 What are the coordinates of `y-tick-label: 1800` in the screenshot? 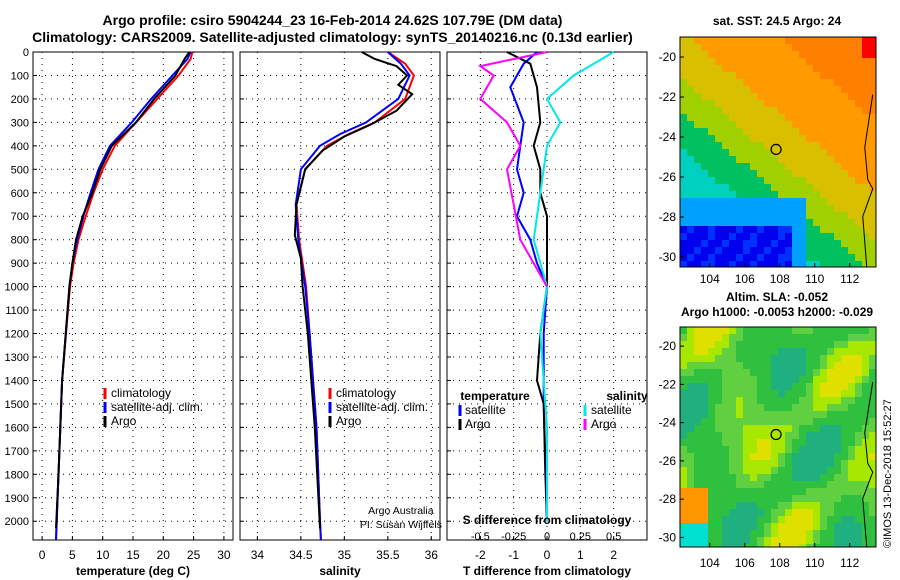 It's located at (17, 475).